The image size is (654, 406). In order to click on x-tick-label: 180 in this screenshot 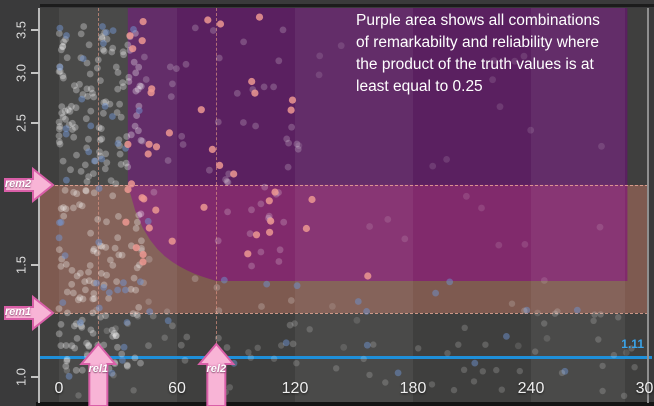, I will do `click(413, 388)`.